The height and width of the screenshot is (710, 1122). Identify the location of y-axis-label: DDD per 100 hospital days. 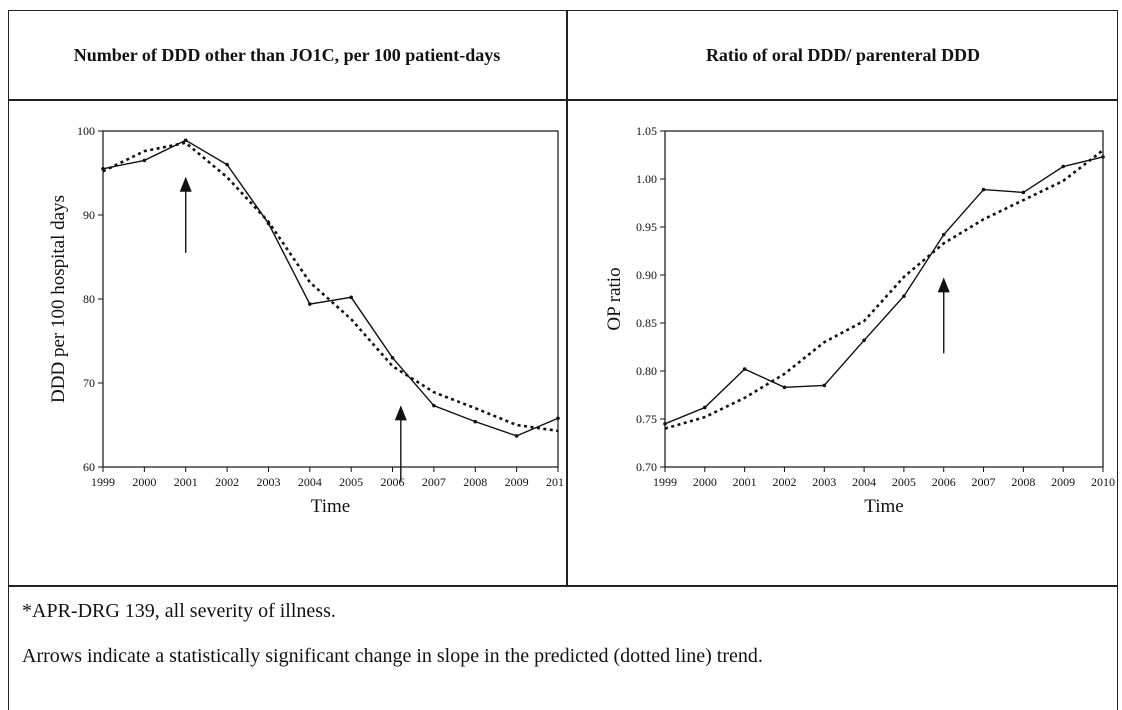
(58, 299).